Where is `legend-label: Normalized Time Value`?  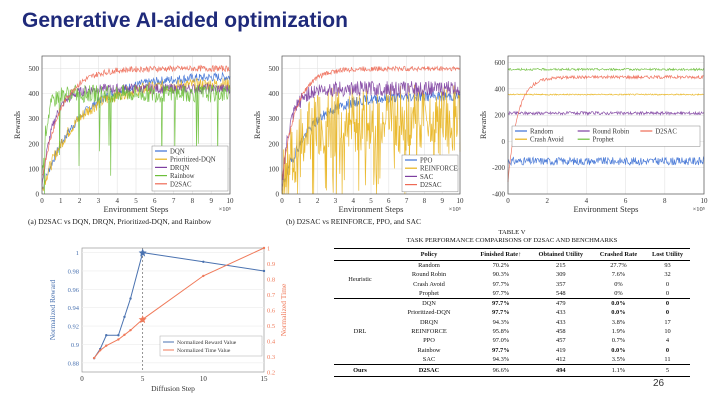
legend-label: Normalized Time Value is located at coordinates (204, 351).